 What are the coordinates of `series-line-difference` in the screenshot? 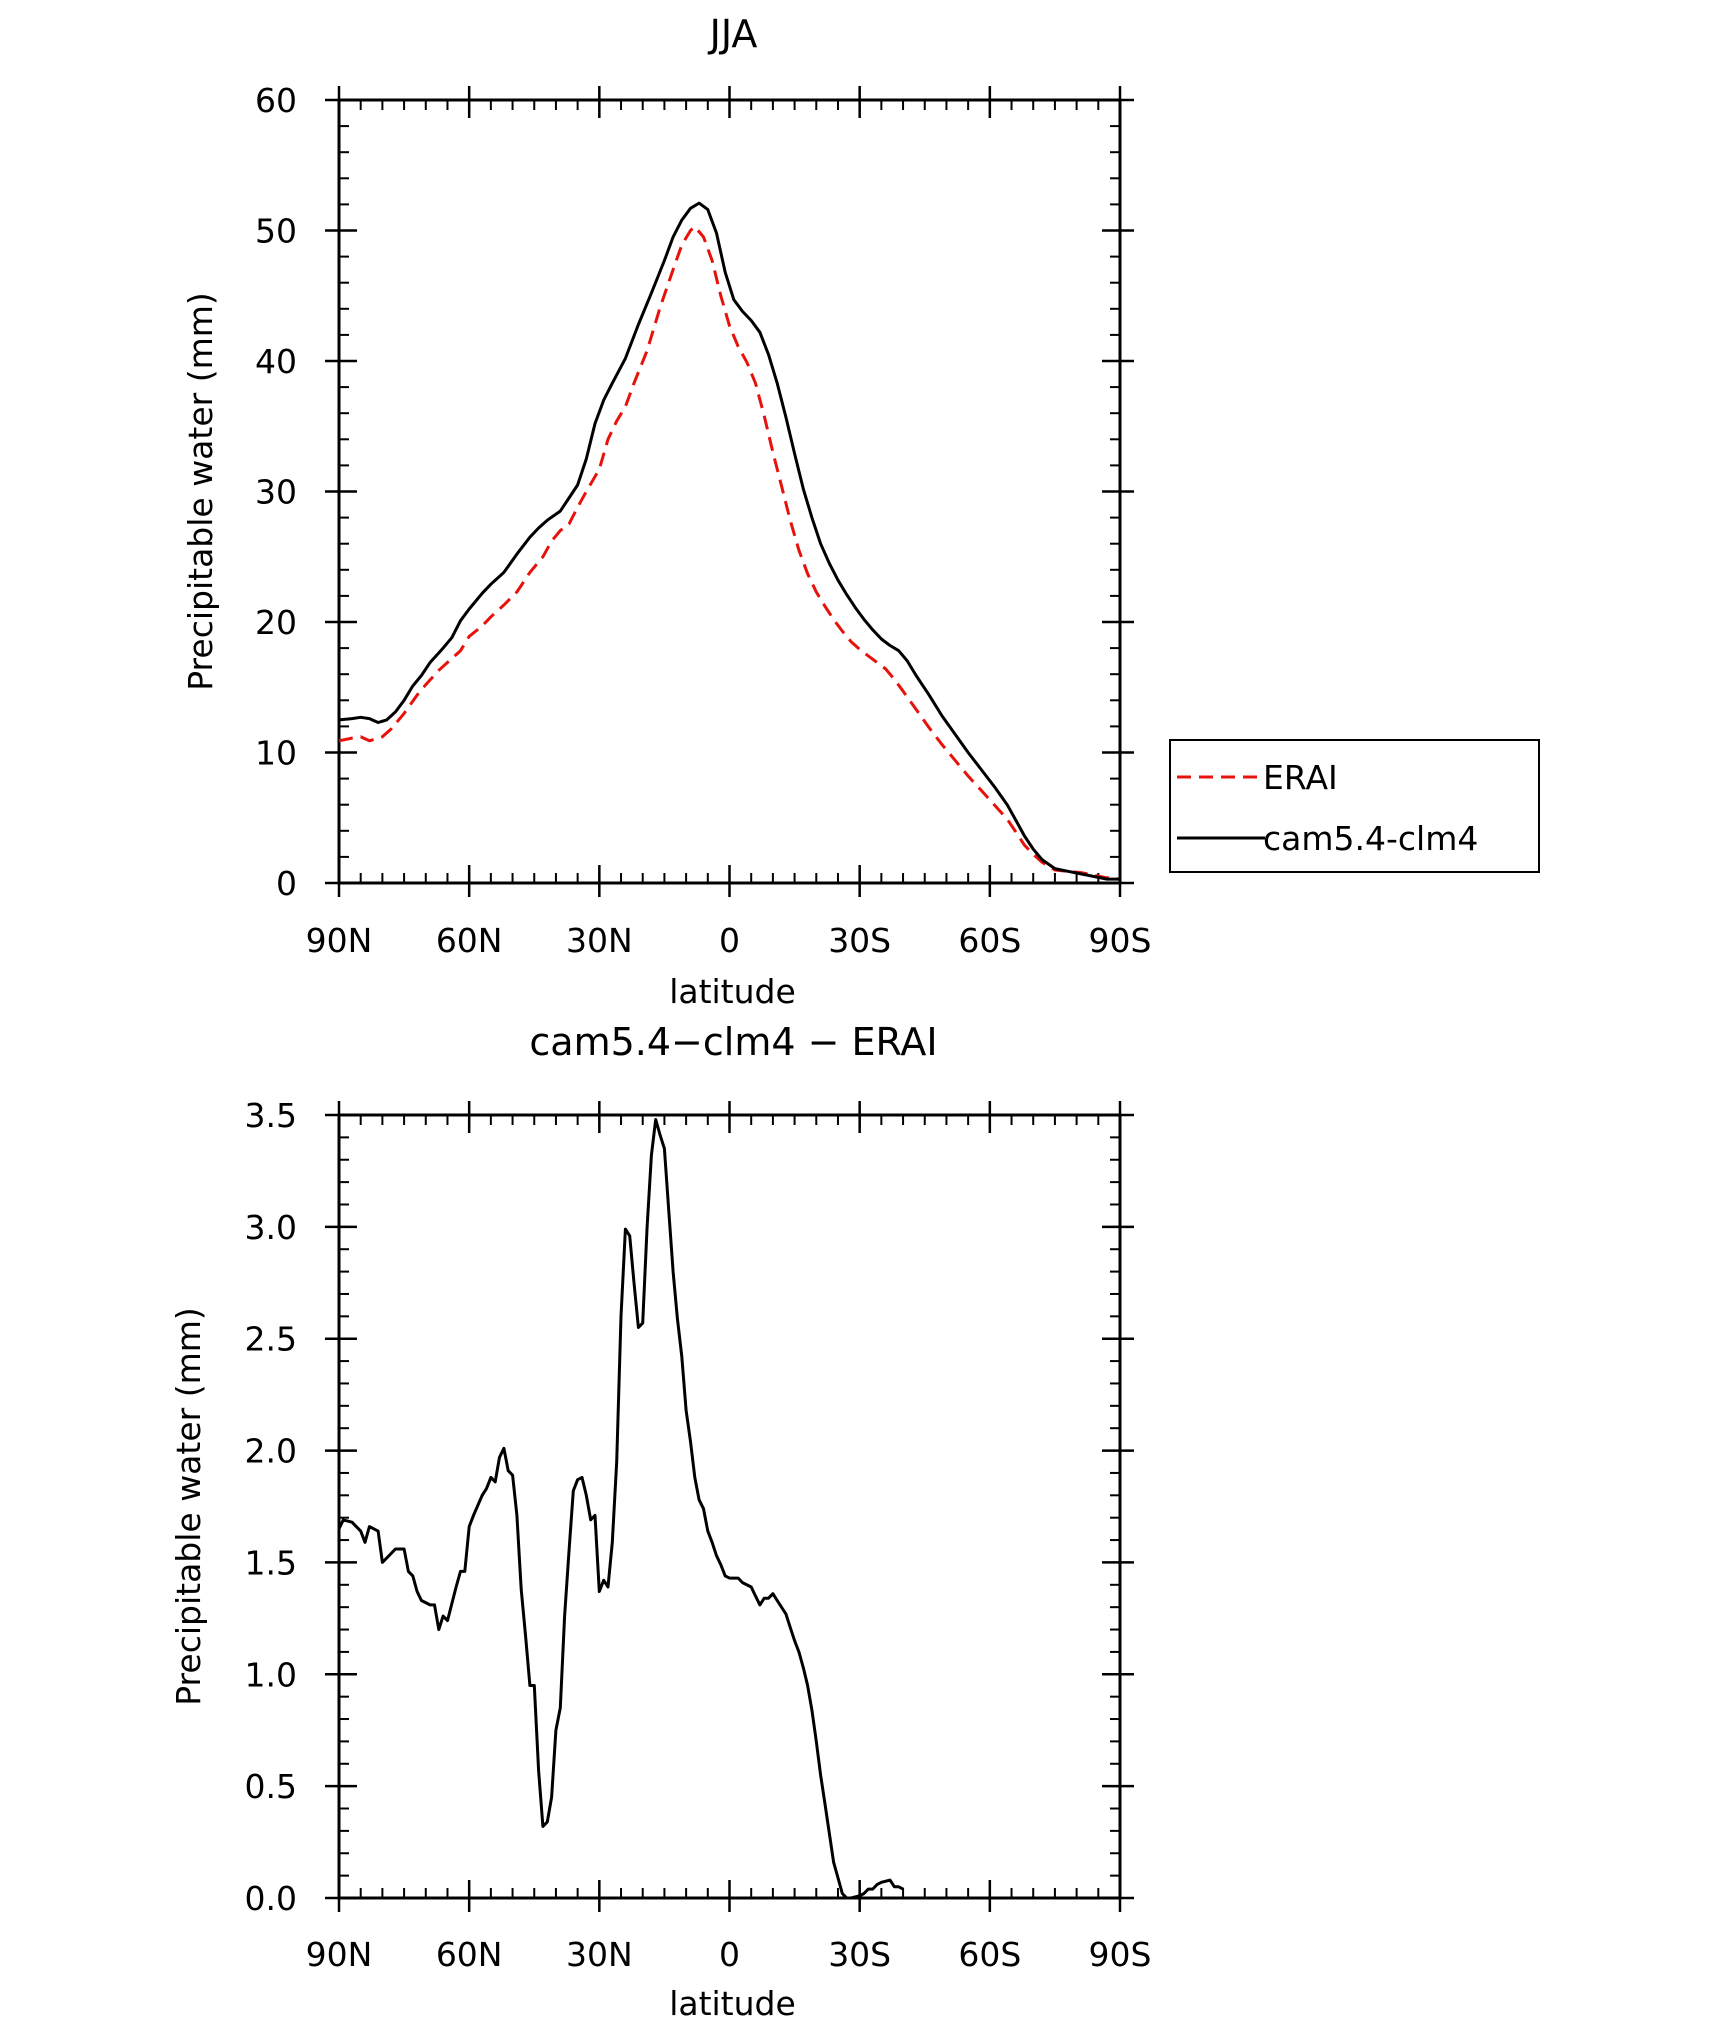 It's located at (620, 1509).